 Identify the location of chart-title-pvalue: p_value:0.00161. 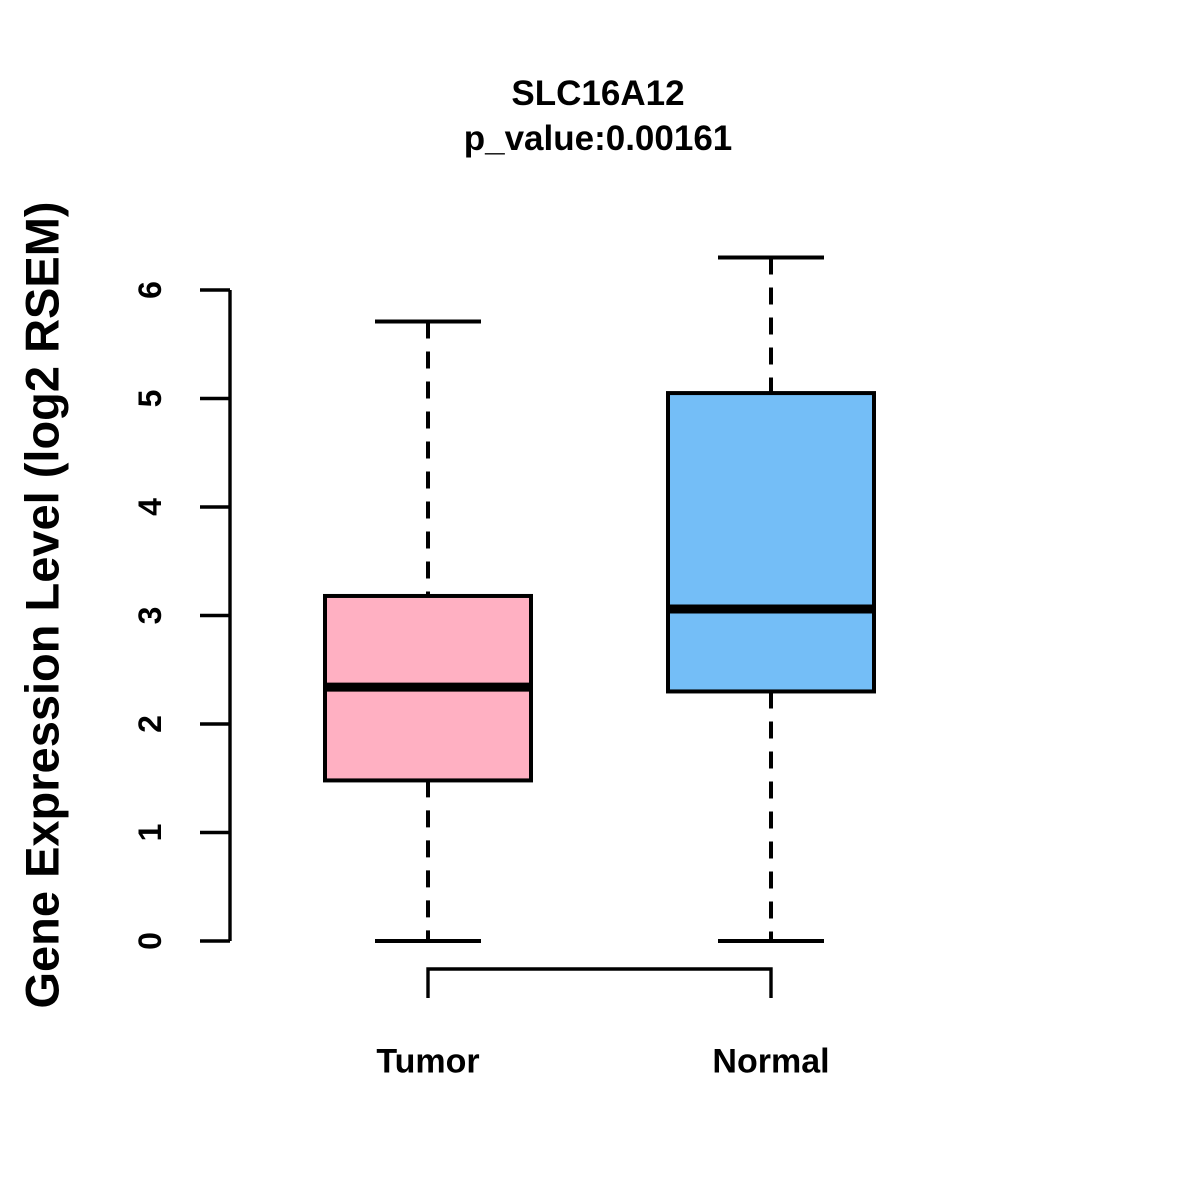
(598, 138).